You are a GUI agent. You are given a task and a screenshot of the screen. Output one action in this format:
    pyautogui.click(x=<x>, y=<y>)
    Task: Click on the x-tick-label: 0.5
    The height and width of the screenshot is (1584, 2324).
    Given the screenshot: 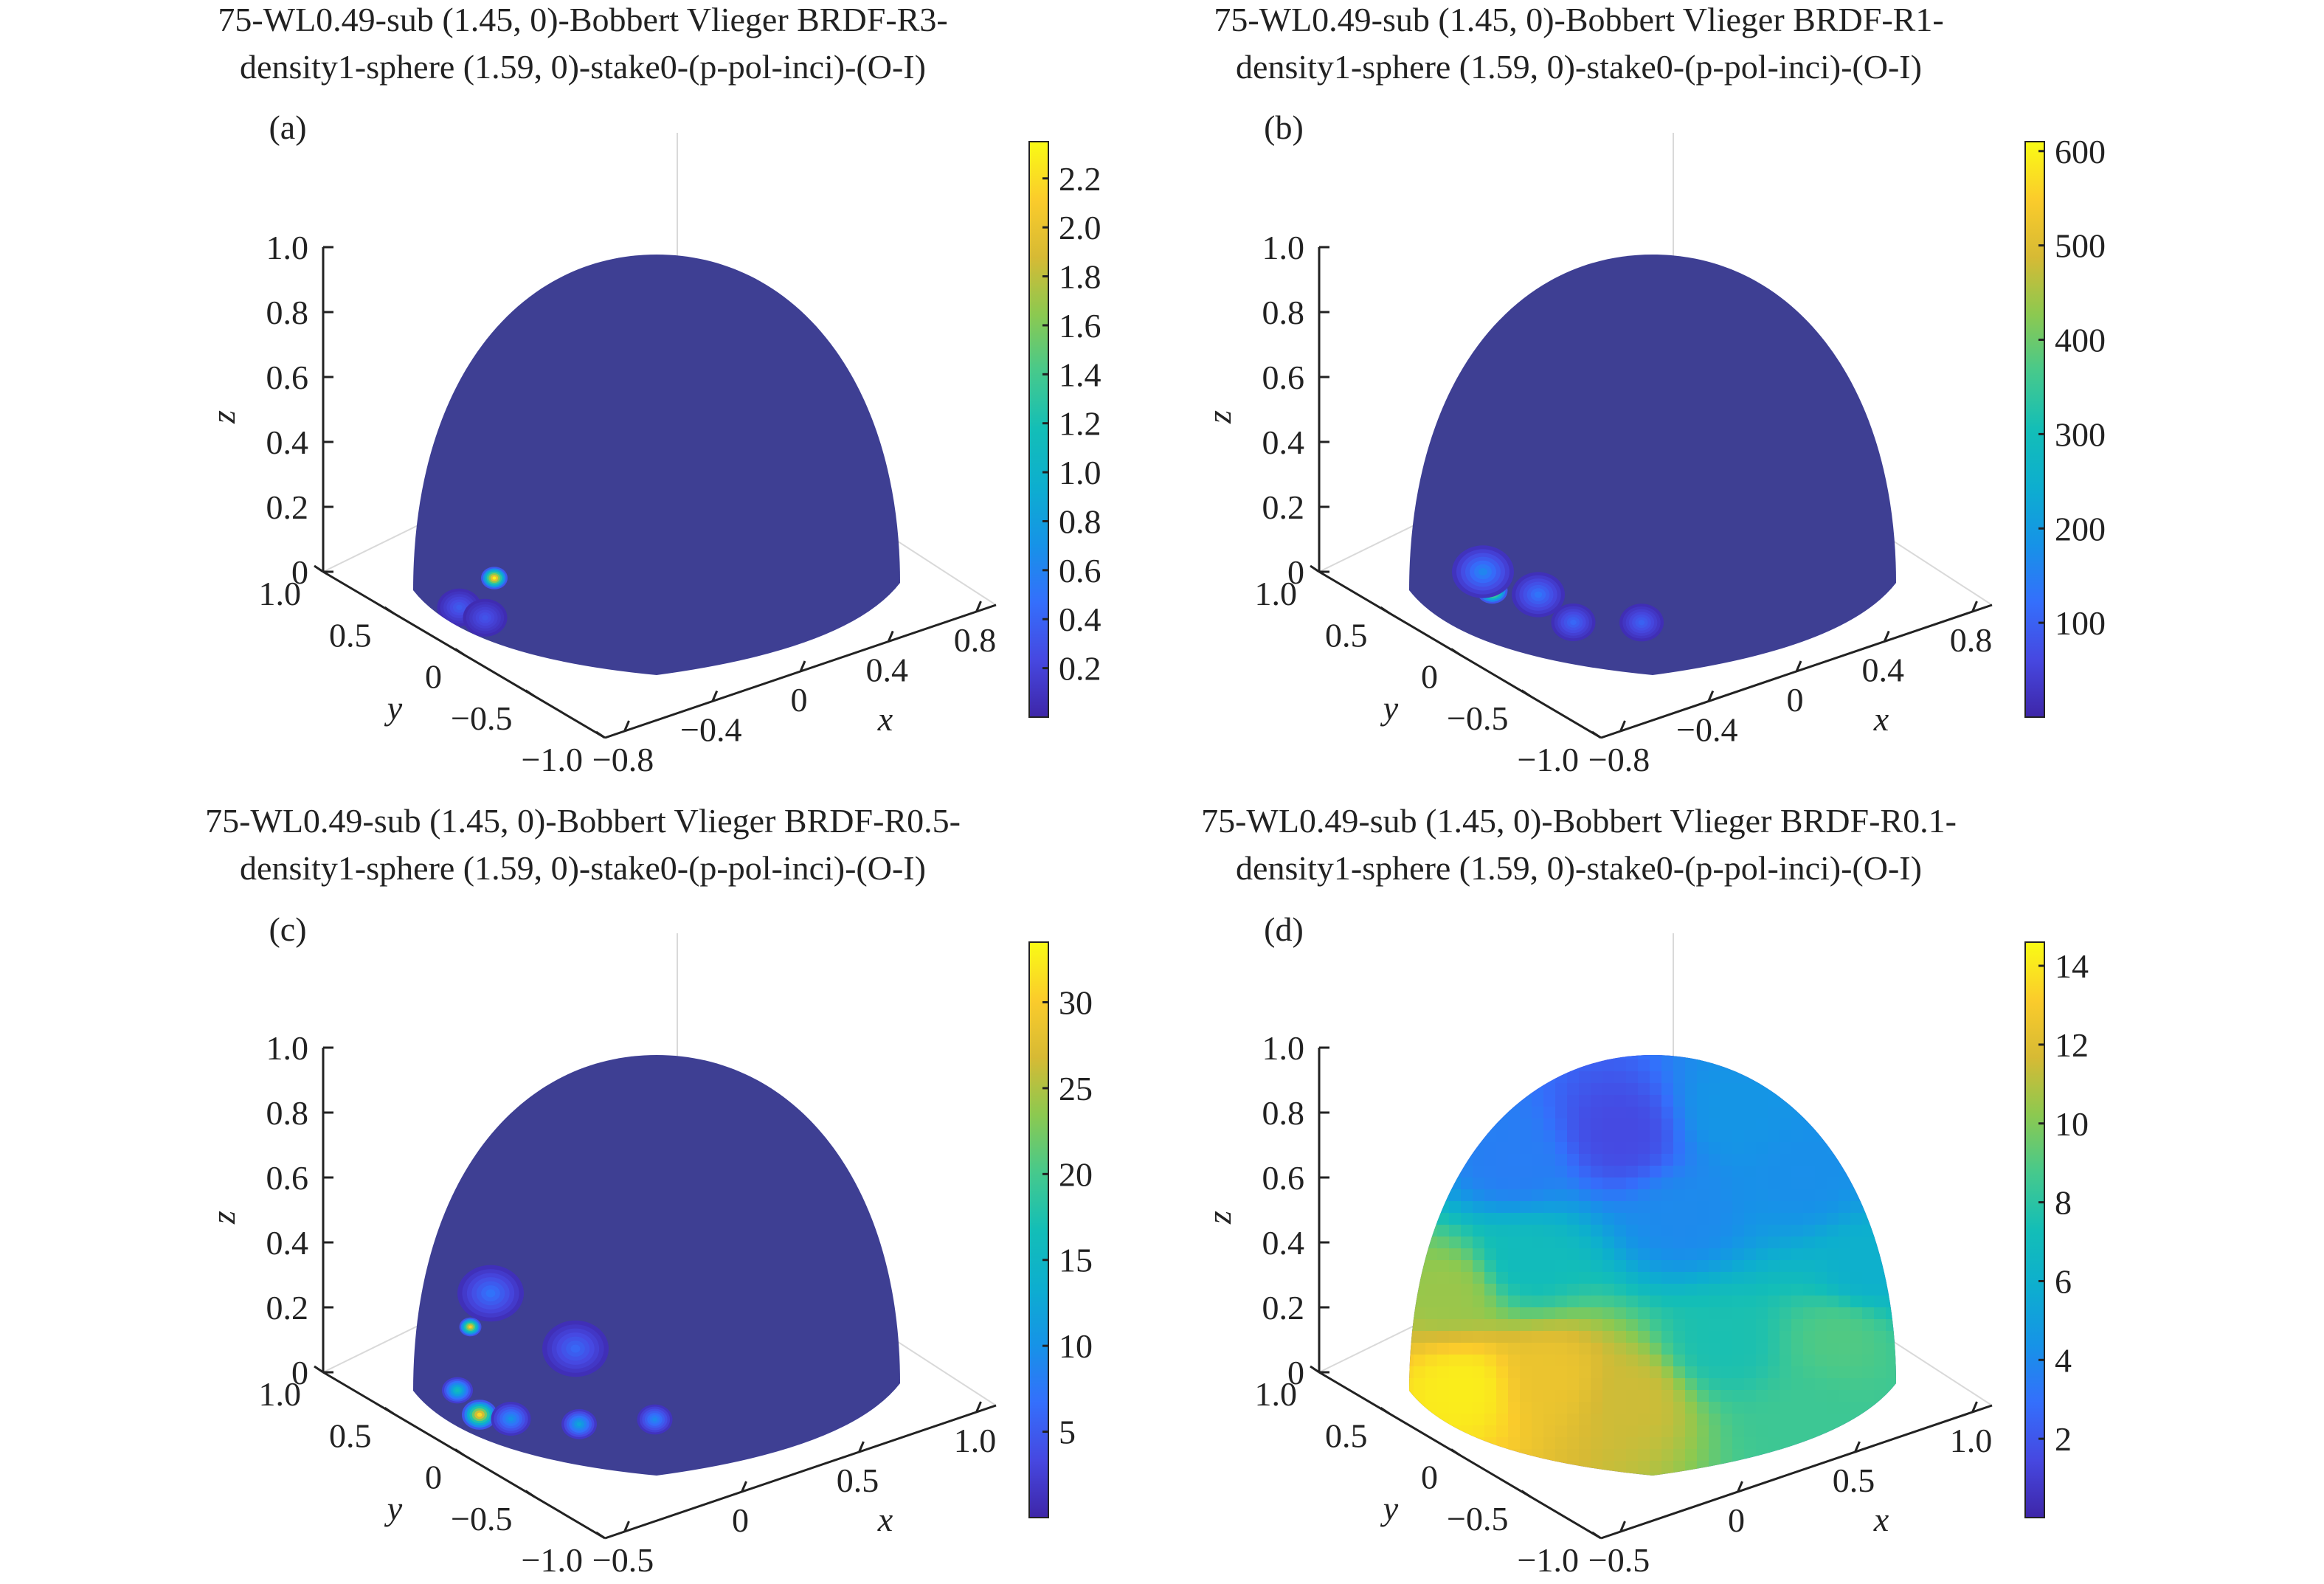 What is the action you would take?
    pyautogui.click(x=1854, y=1480)
    